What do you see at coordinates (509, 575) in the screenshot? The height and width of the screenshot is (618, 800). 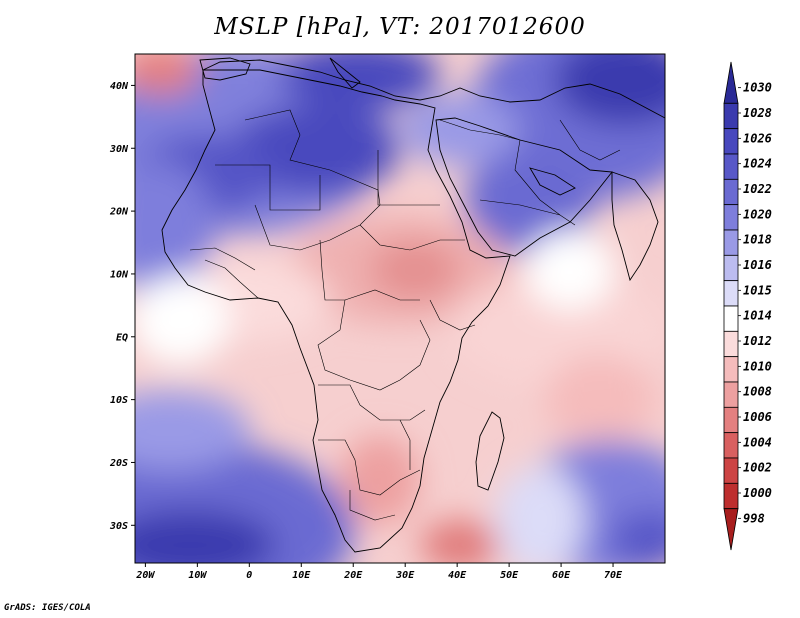 I see `lon-tick-label: 50E` at bounding box center [509, 575].